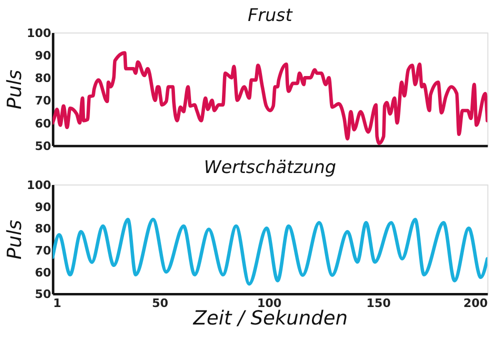 The height and width of the screenshot is (343, 500). Describe the element at coordinates (57, 303) in the screenshot. I see `x-tick-label: 1` at that location.